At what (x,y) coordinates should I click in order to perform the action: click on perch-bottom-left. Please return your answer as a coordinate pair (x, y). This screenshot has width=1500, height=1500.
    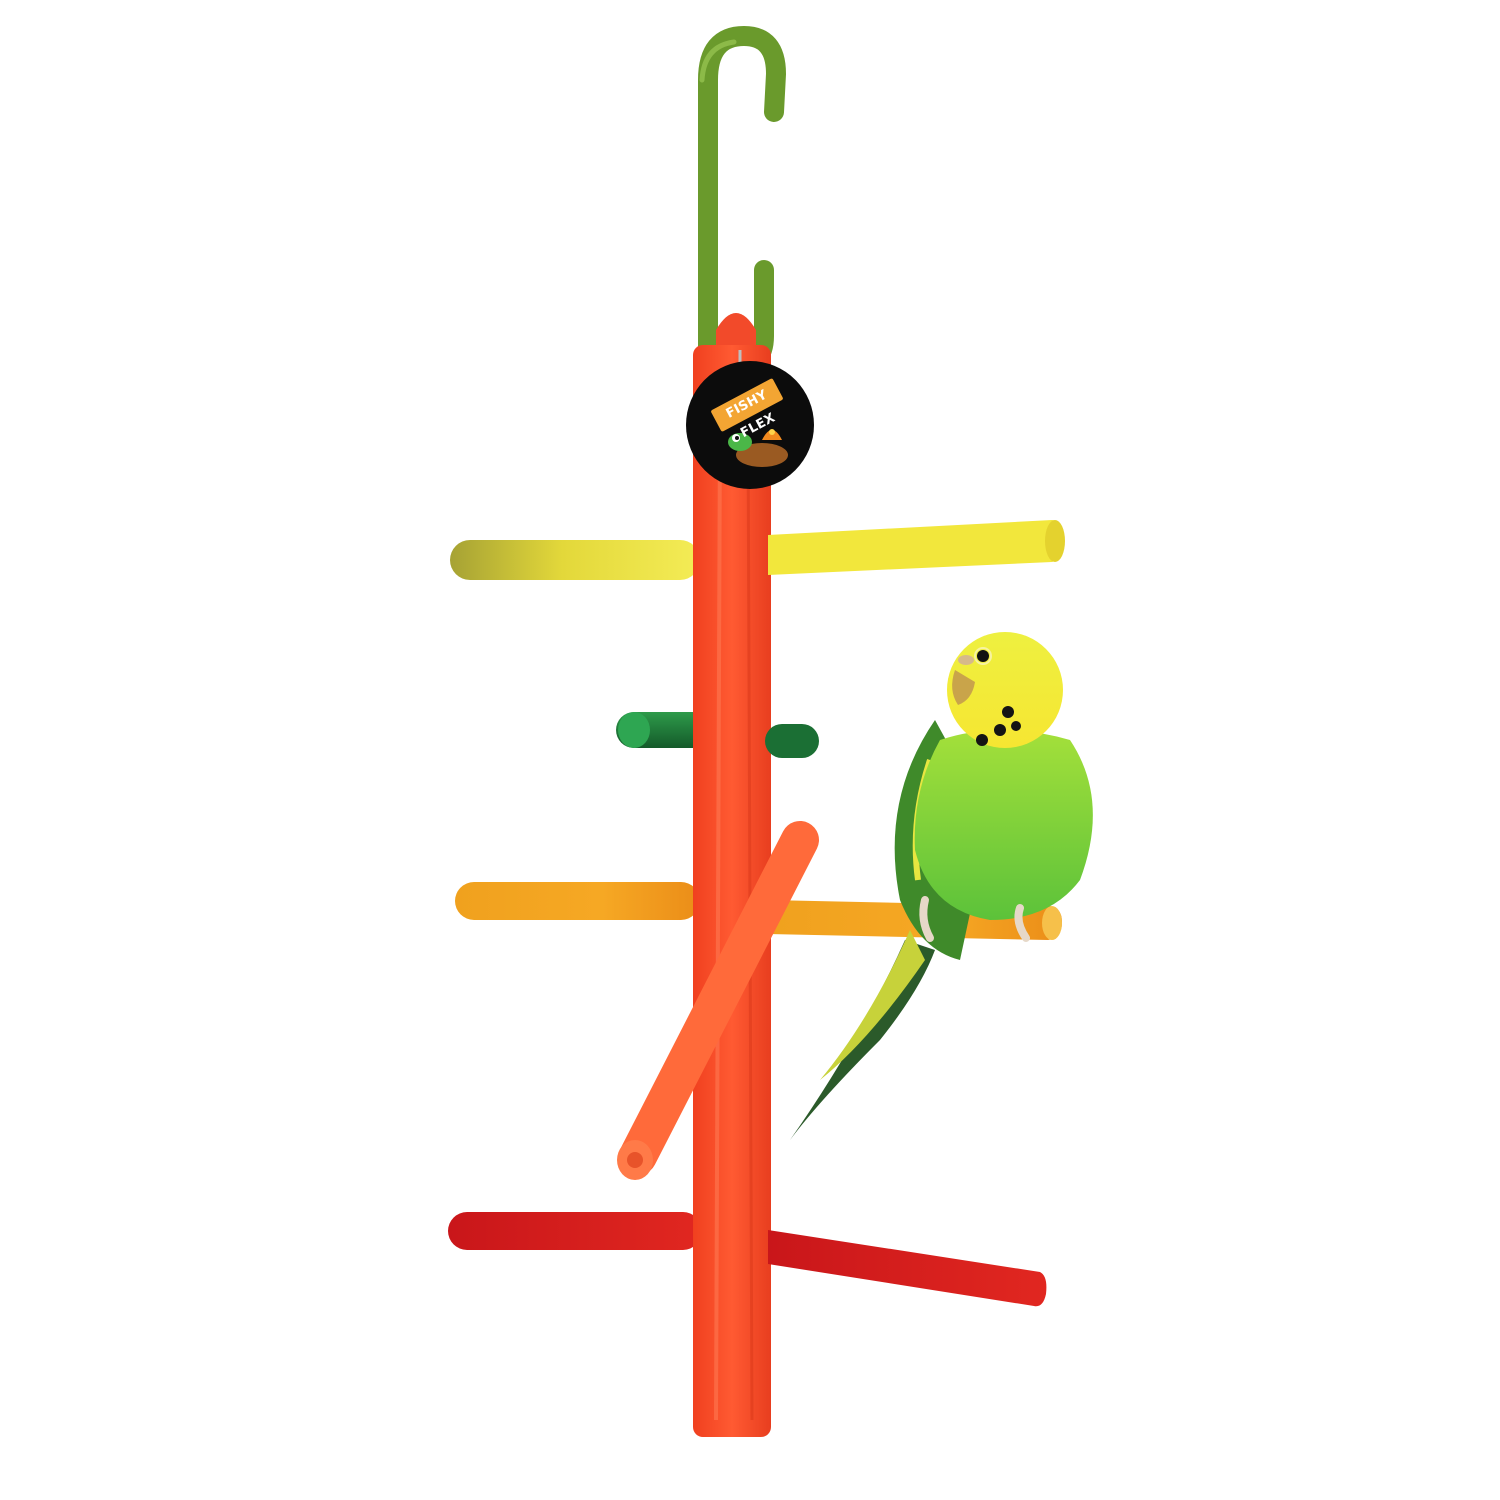
    Looking at the image, I should click on (575, 1231).